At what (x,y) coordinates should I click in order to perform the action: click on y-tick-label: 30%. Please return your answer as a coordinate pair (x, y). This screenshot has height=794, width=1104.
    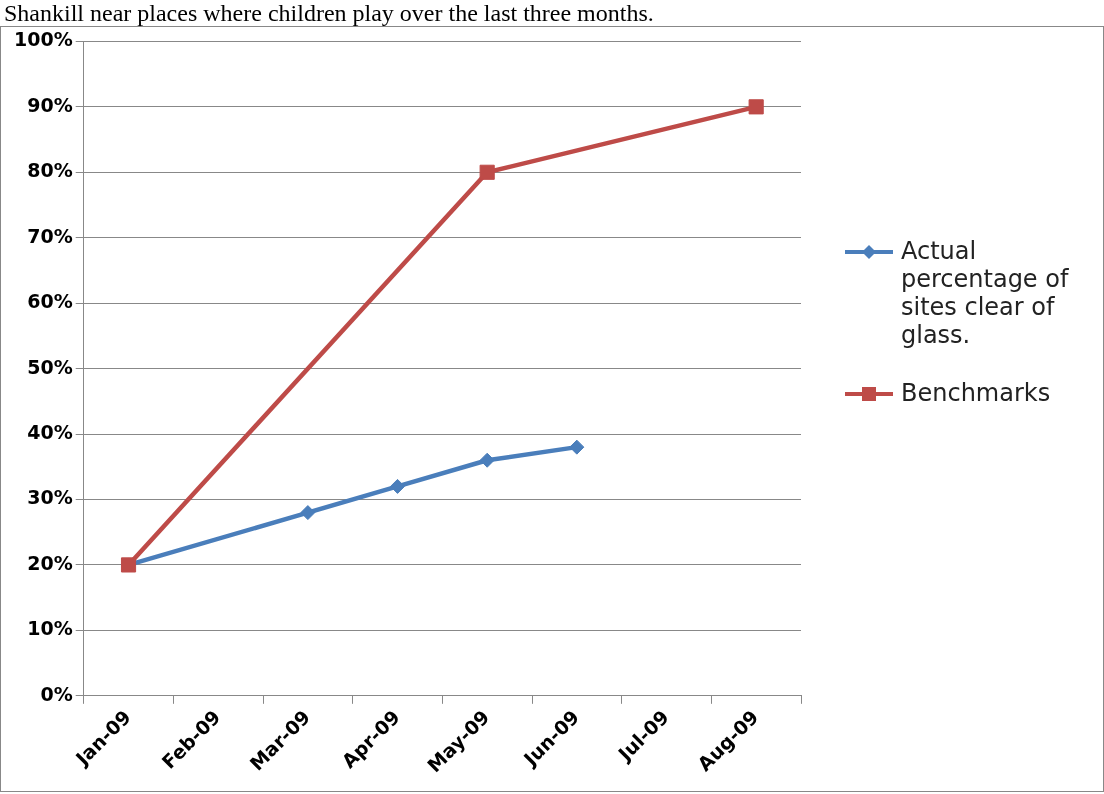
    Looking at the image, I should click on (50, 497).